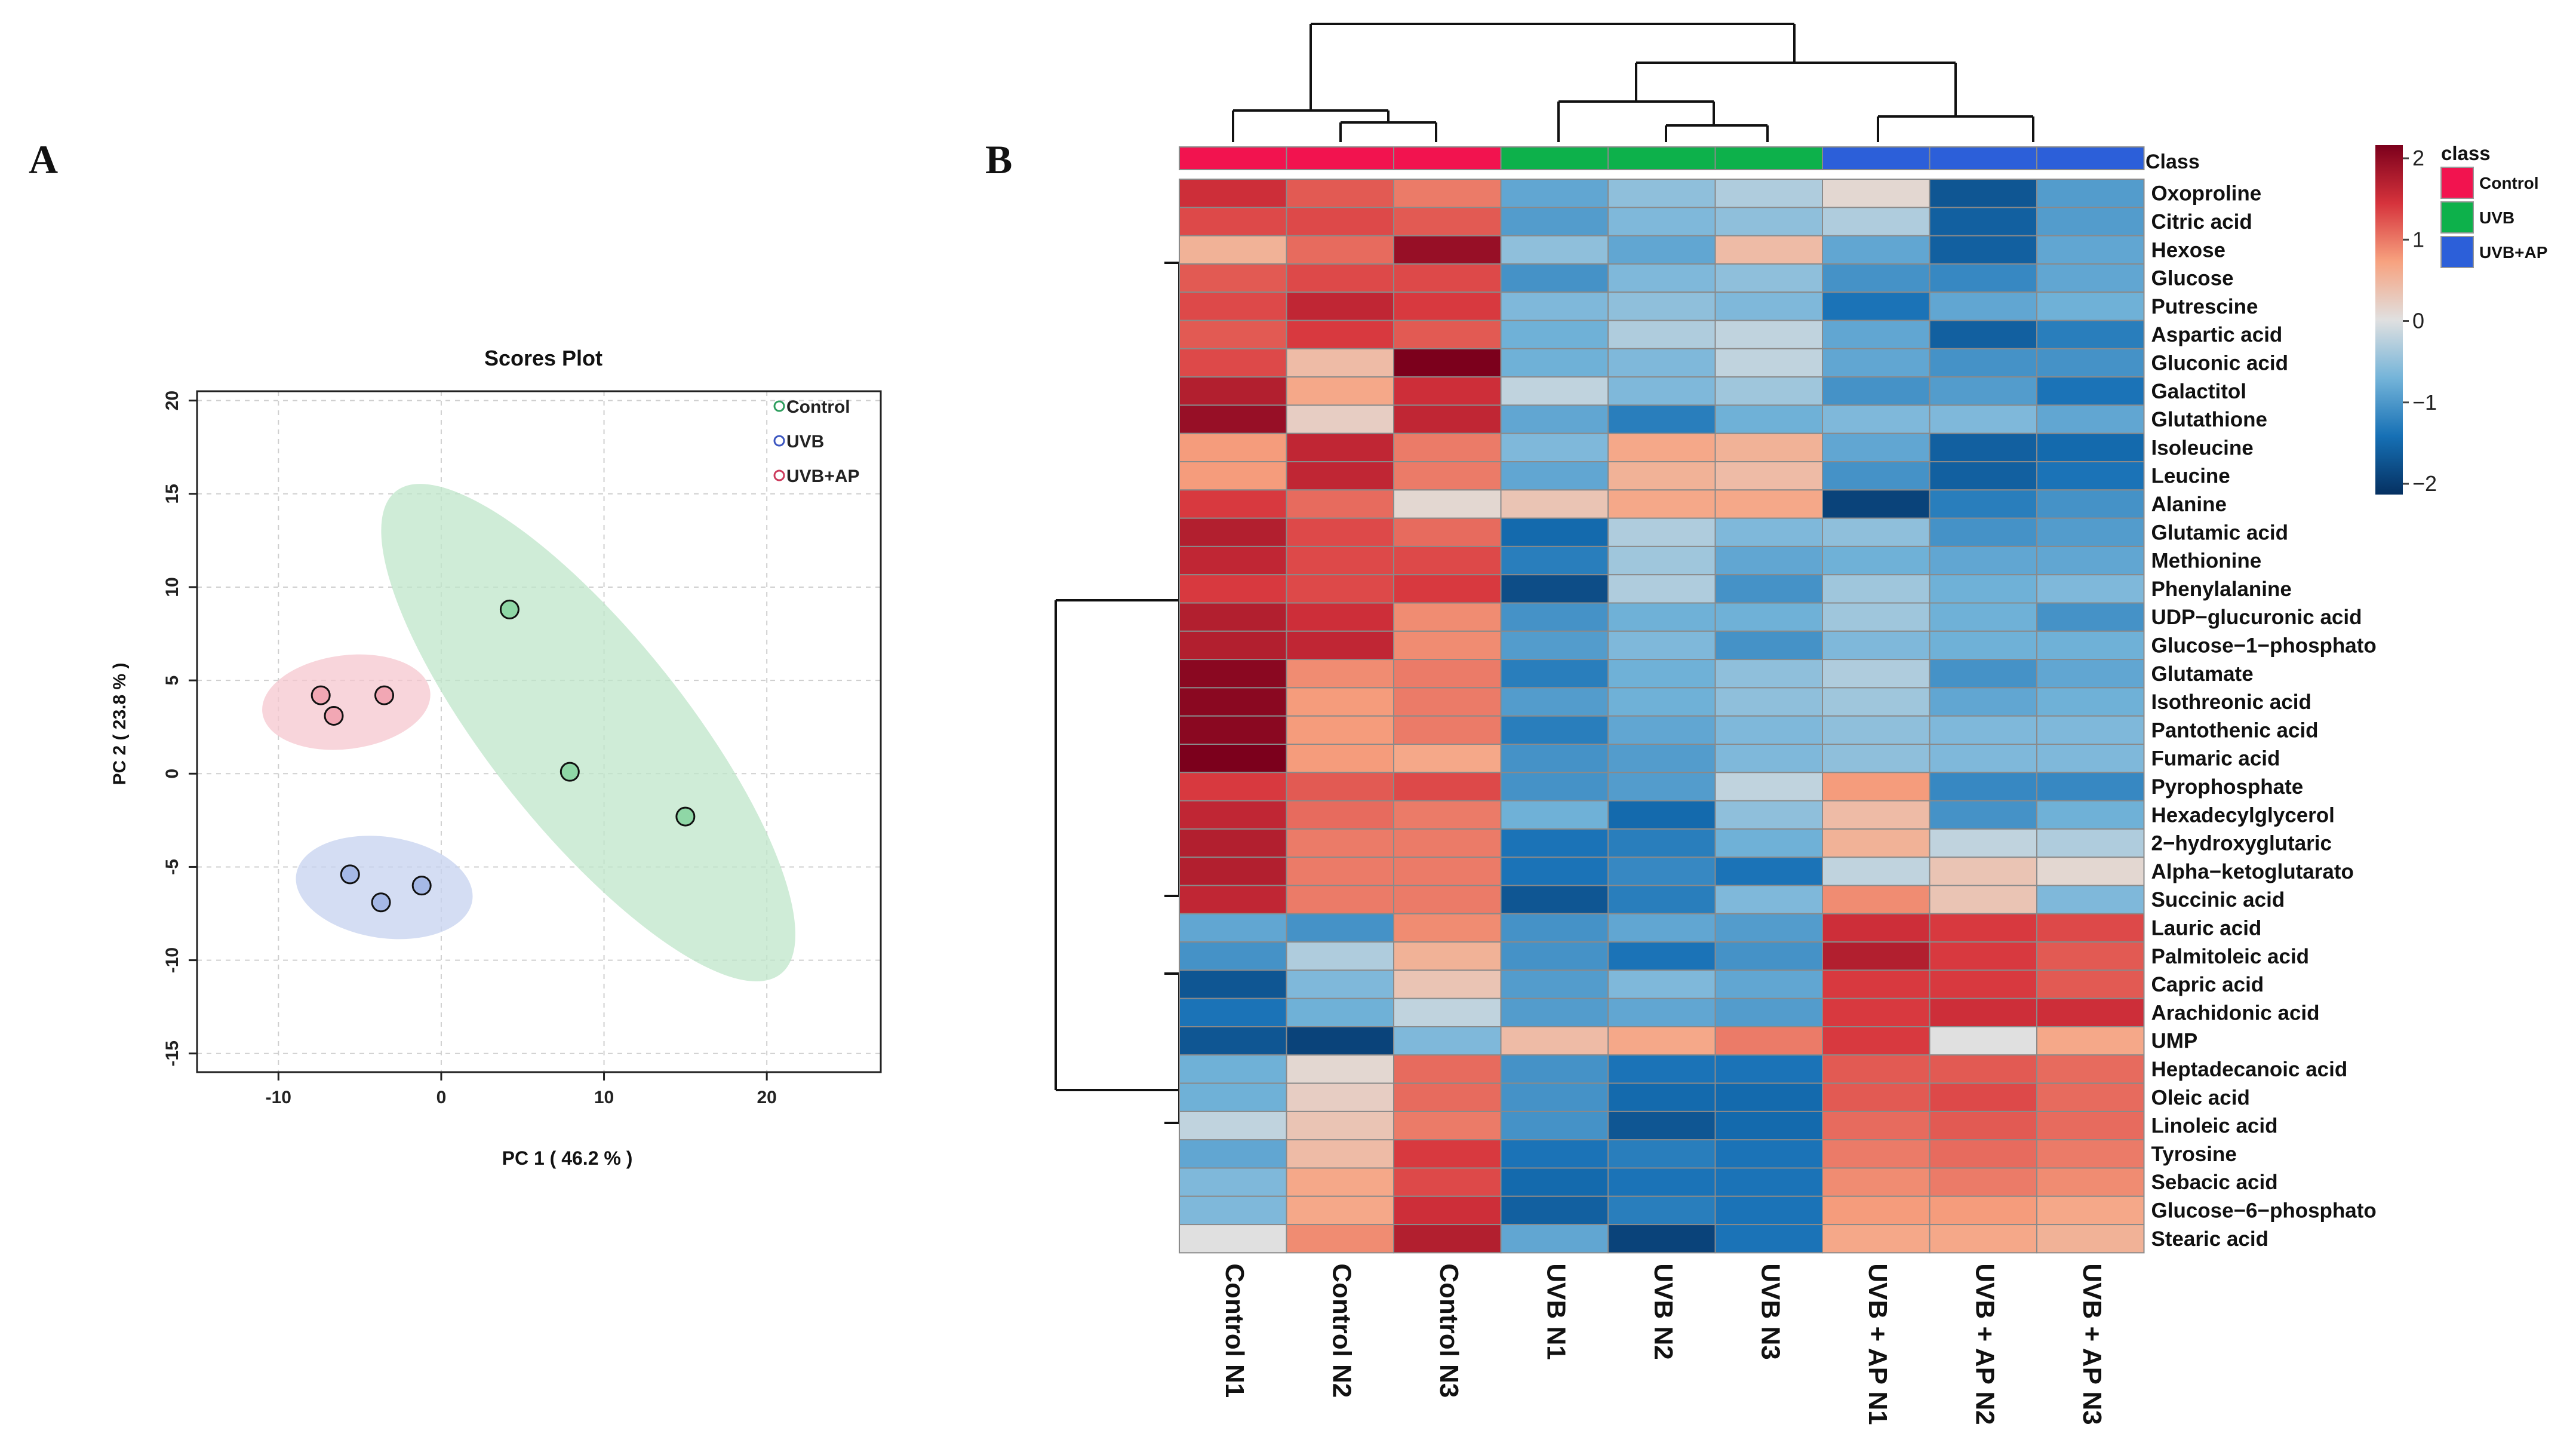  Describe the element at coordinates (43, 159) in the screenshot. I see `panel-a-label: A` at that location.